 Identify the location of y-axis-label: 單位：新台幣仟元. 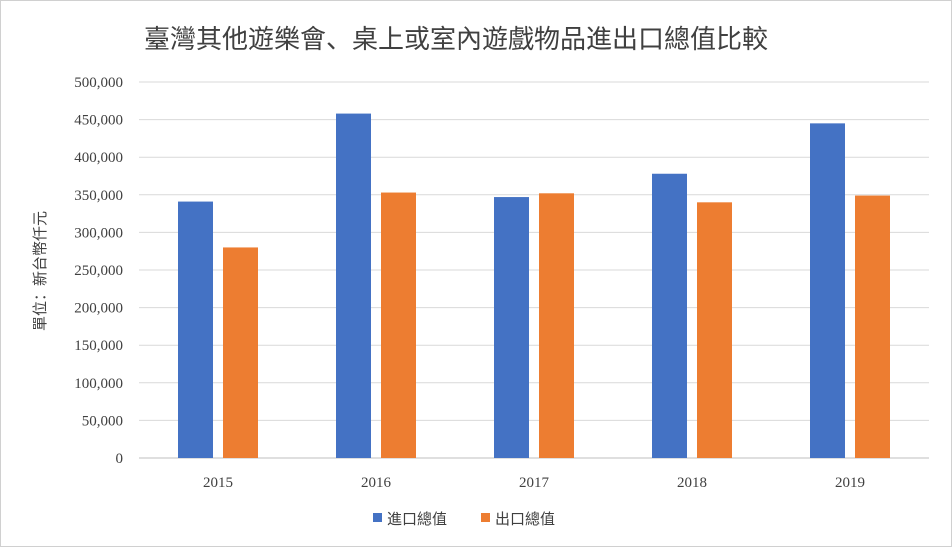
(40, 271).